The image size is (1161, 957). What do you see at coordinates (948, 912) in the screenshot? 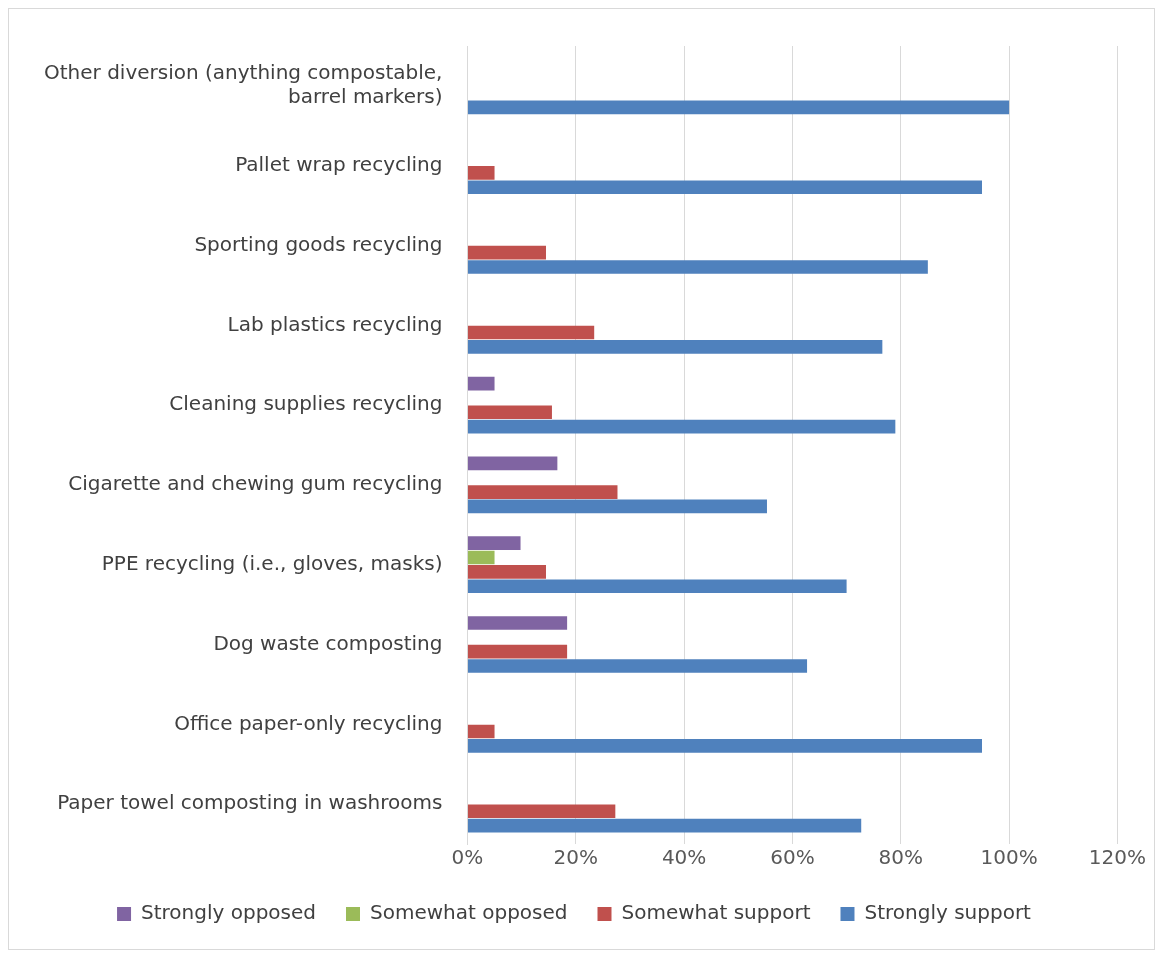
I see `legend-label: Strongly support` at bounding box center [948, 912].